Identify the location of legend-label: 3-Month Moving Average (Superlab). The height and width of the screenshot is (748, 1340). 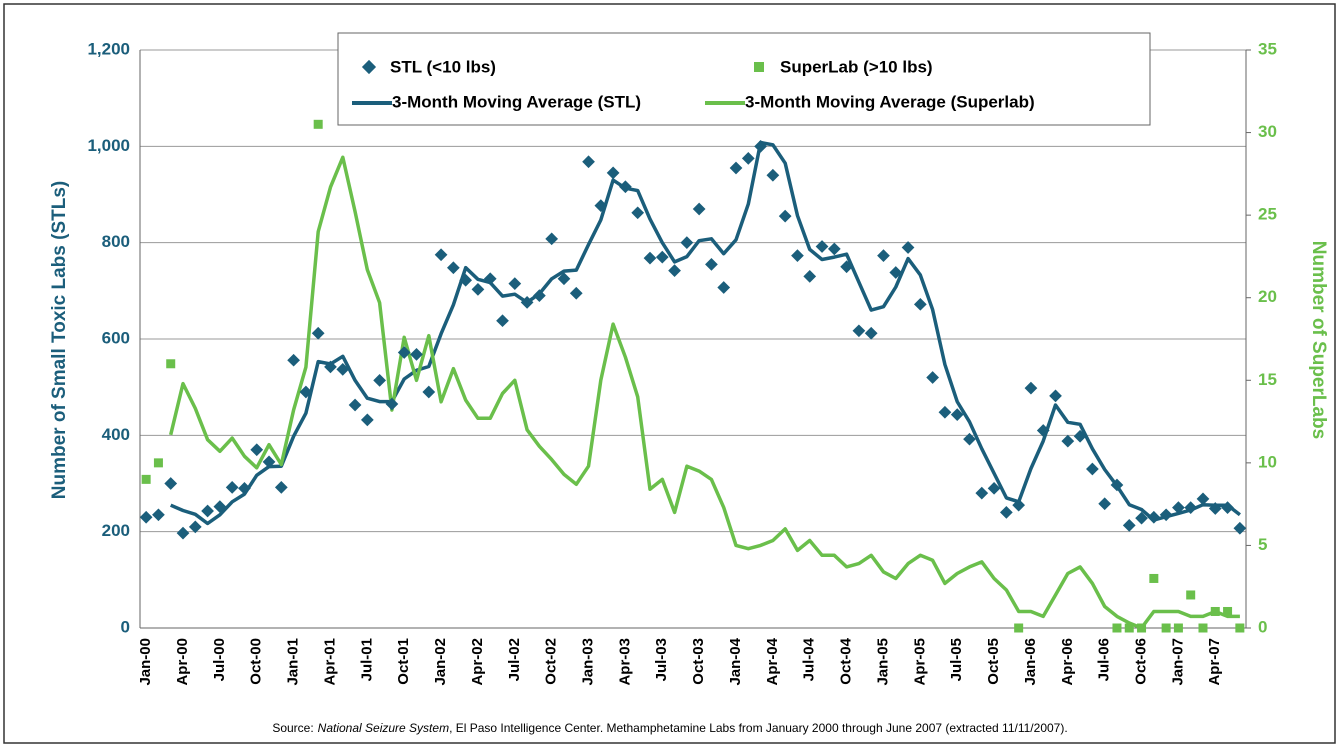
(890, 101).